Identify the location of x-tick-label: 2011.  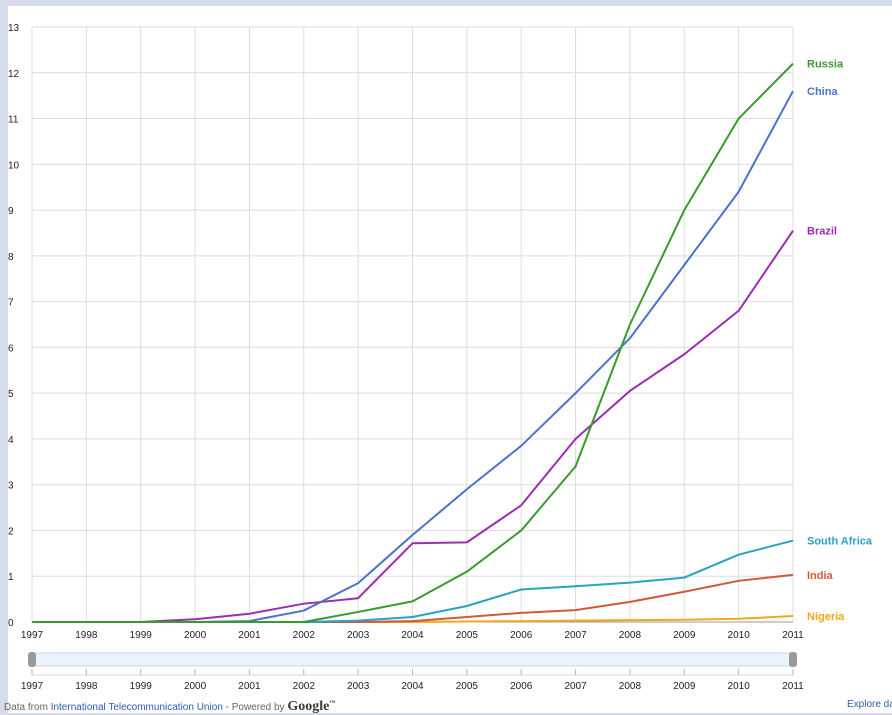
(793, 635).